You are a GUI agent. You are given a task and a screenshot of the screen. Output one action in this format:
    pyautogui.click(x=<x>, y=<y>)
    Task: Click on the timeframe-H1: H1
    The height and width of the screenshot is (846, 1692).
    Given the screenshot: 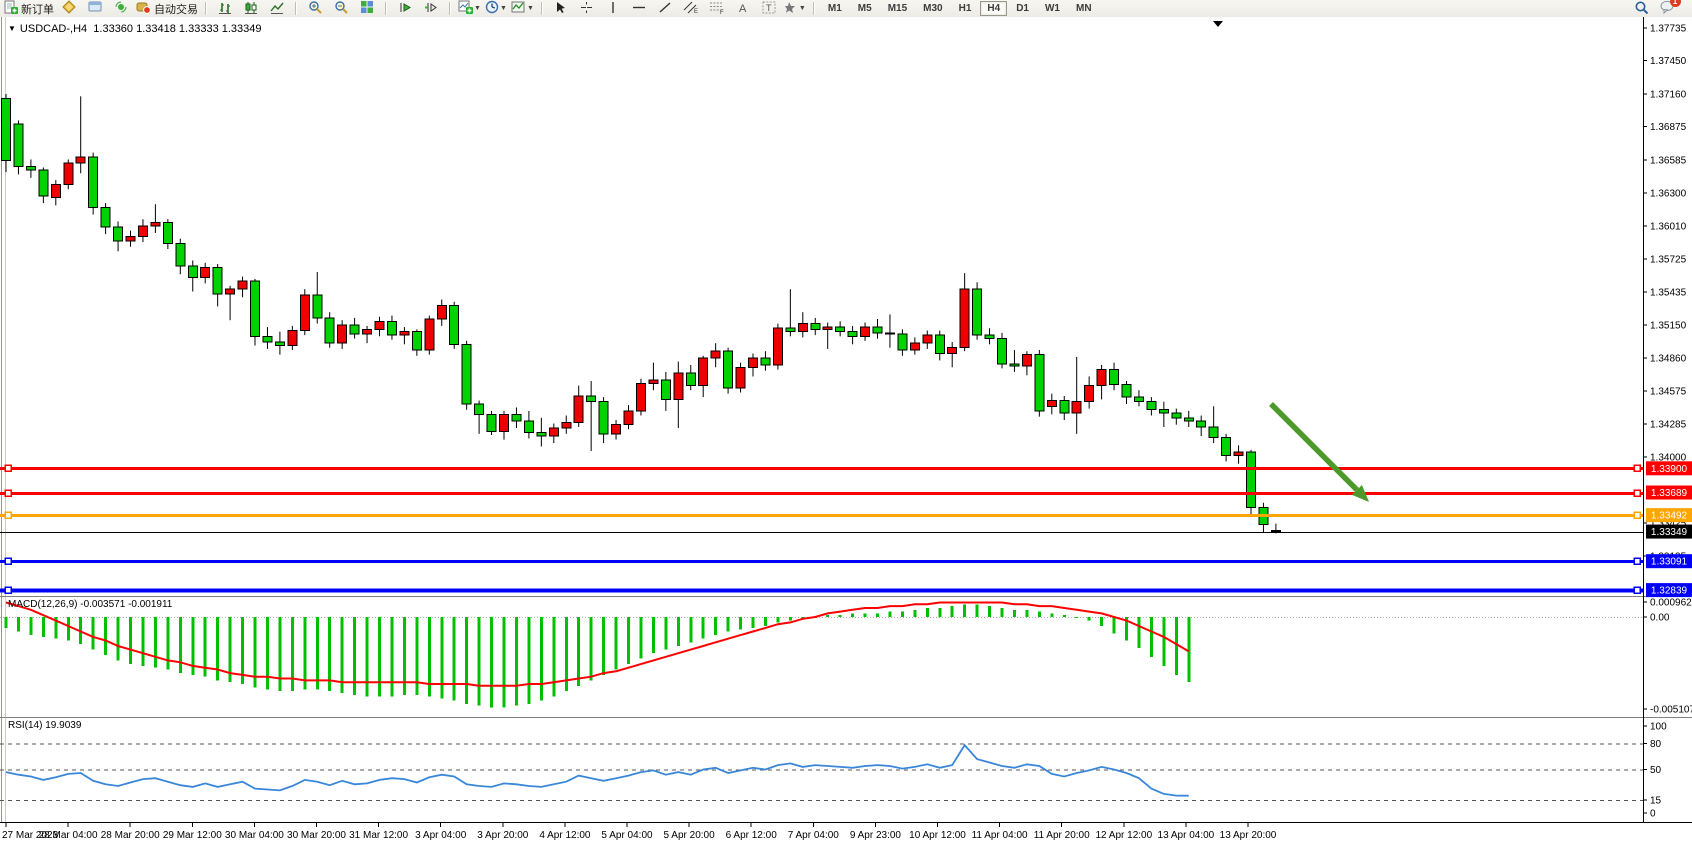 What is the action you would take?
    pyautogui.click(x=965, y=8)
    